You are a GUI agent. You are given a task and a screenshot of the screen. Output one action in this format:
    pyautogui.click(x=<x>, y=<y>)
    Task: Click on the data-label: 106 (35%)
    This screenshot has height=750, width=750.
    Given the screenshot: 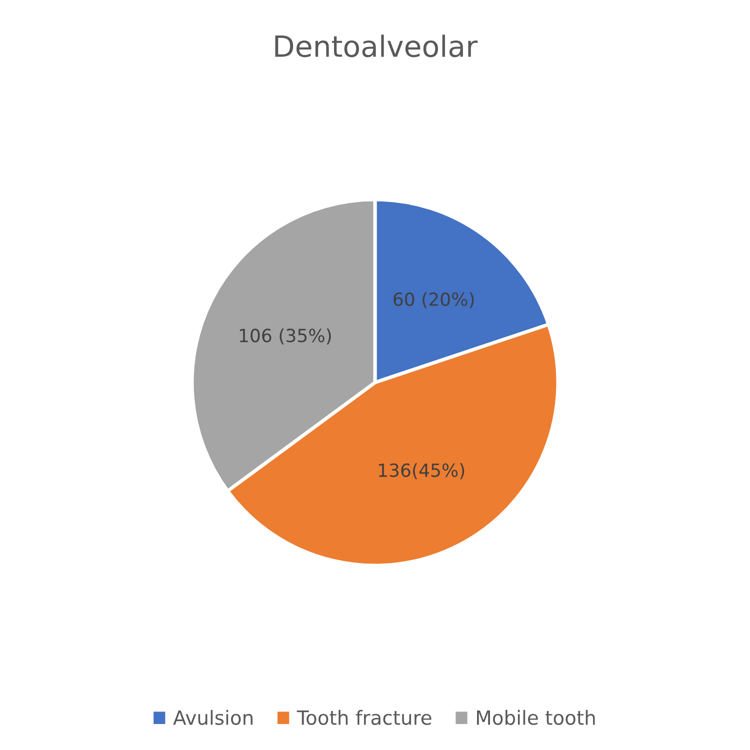 What is the action you would take?
    pyautogui.click(x=285, y=336)
    